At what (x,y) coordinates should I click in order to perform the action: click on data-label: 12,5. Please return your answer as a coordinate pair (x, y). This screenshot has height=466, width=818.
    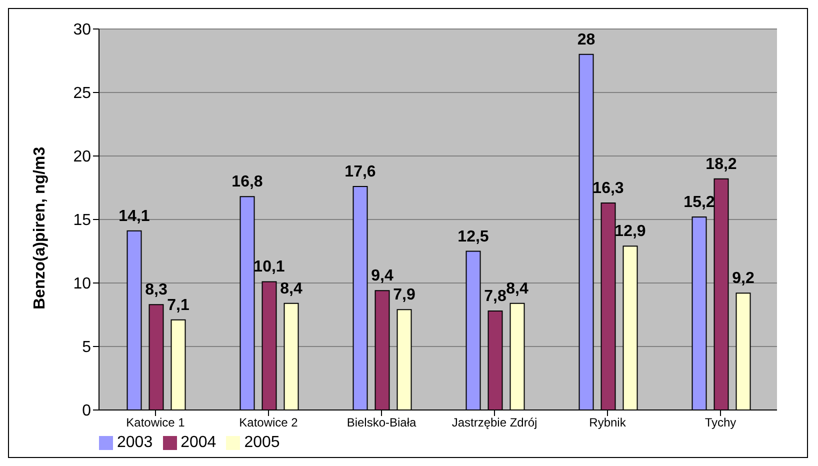
    Looking at the image, I should click on (473, 237).